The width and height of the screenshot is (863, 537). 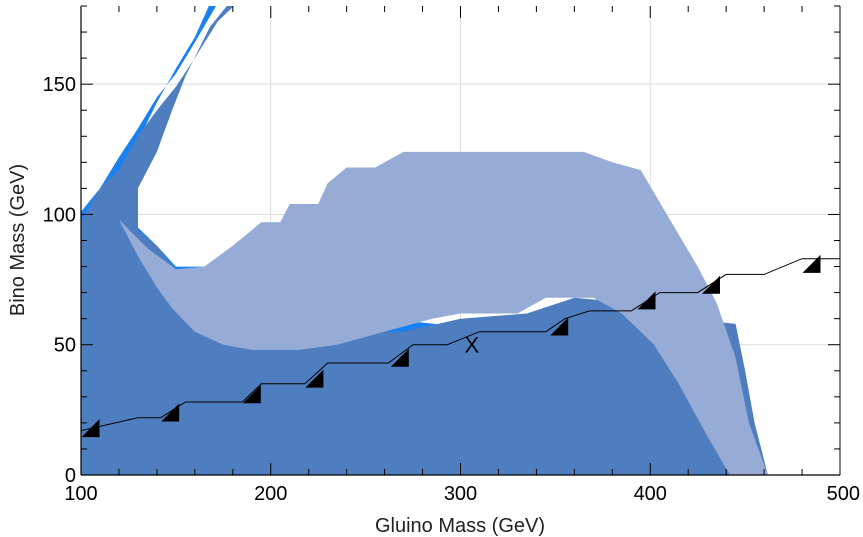 I want to click on x-tick-label-3: 400, so click(x=650, y=494).